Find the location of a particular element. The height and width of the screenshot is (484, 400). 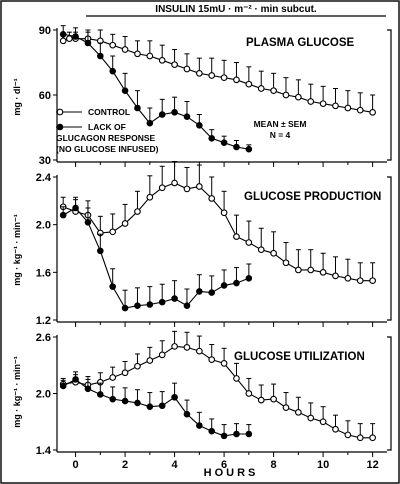

panel-0-series-control-line is located at coordinates (218, 75).